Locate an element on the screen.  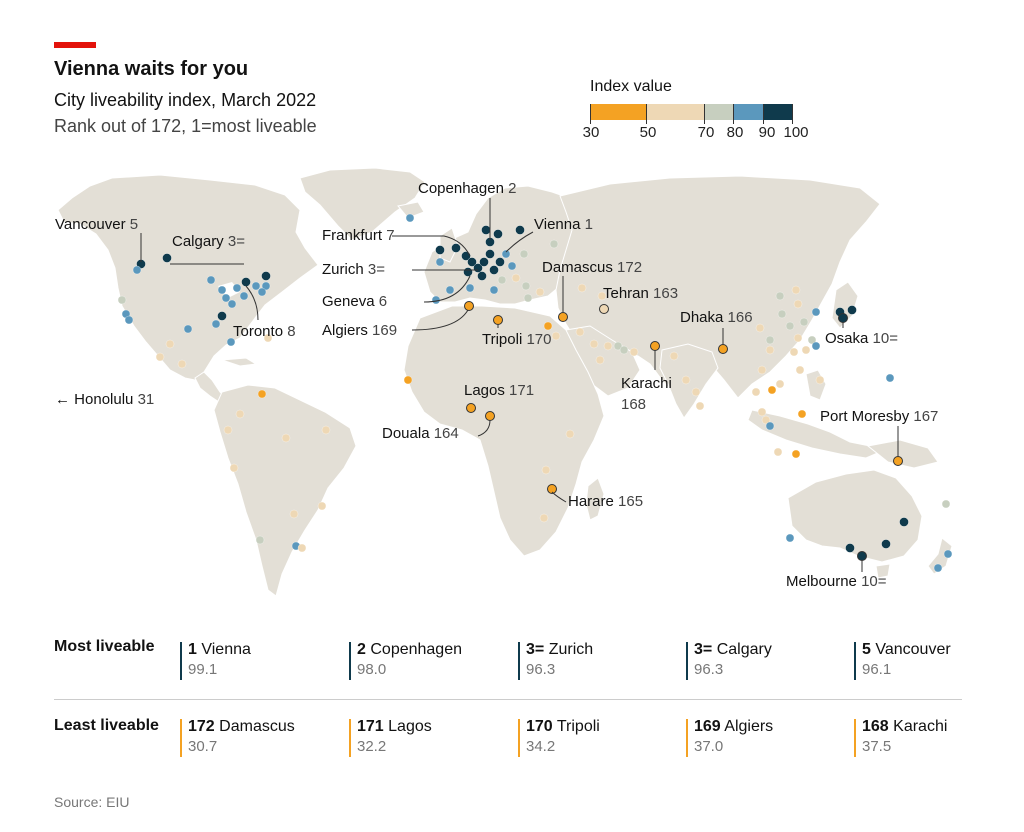
cell-score: 32.2 is located at coordinates (372, 746).